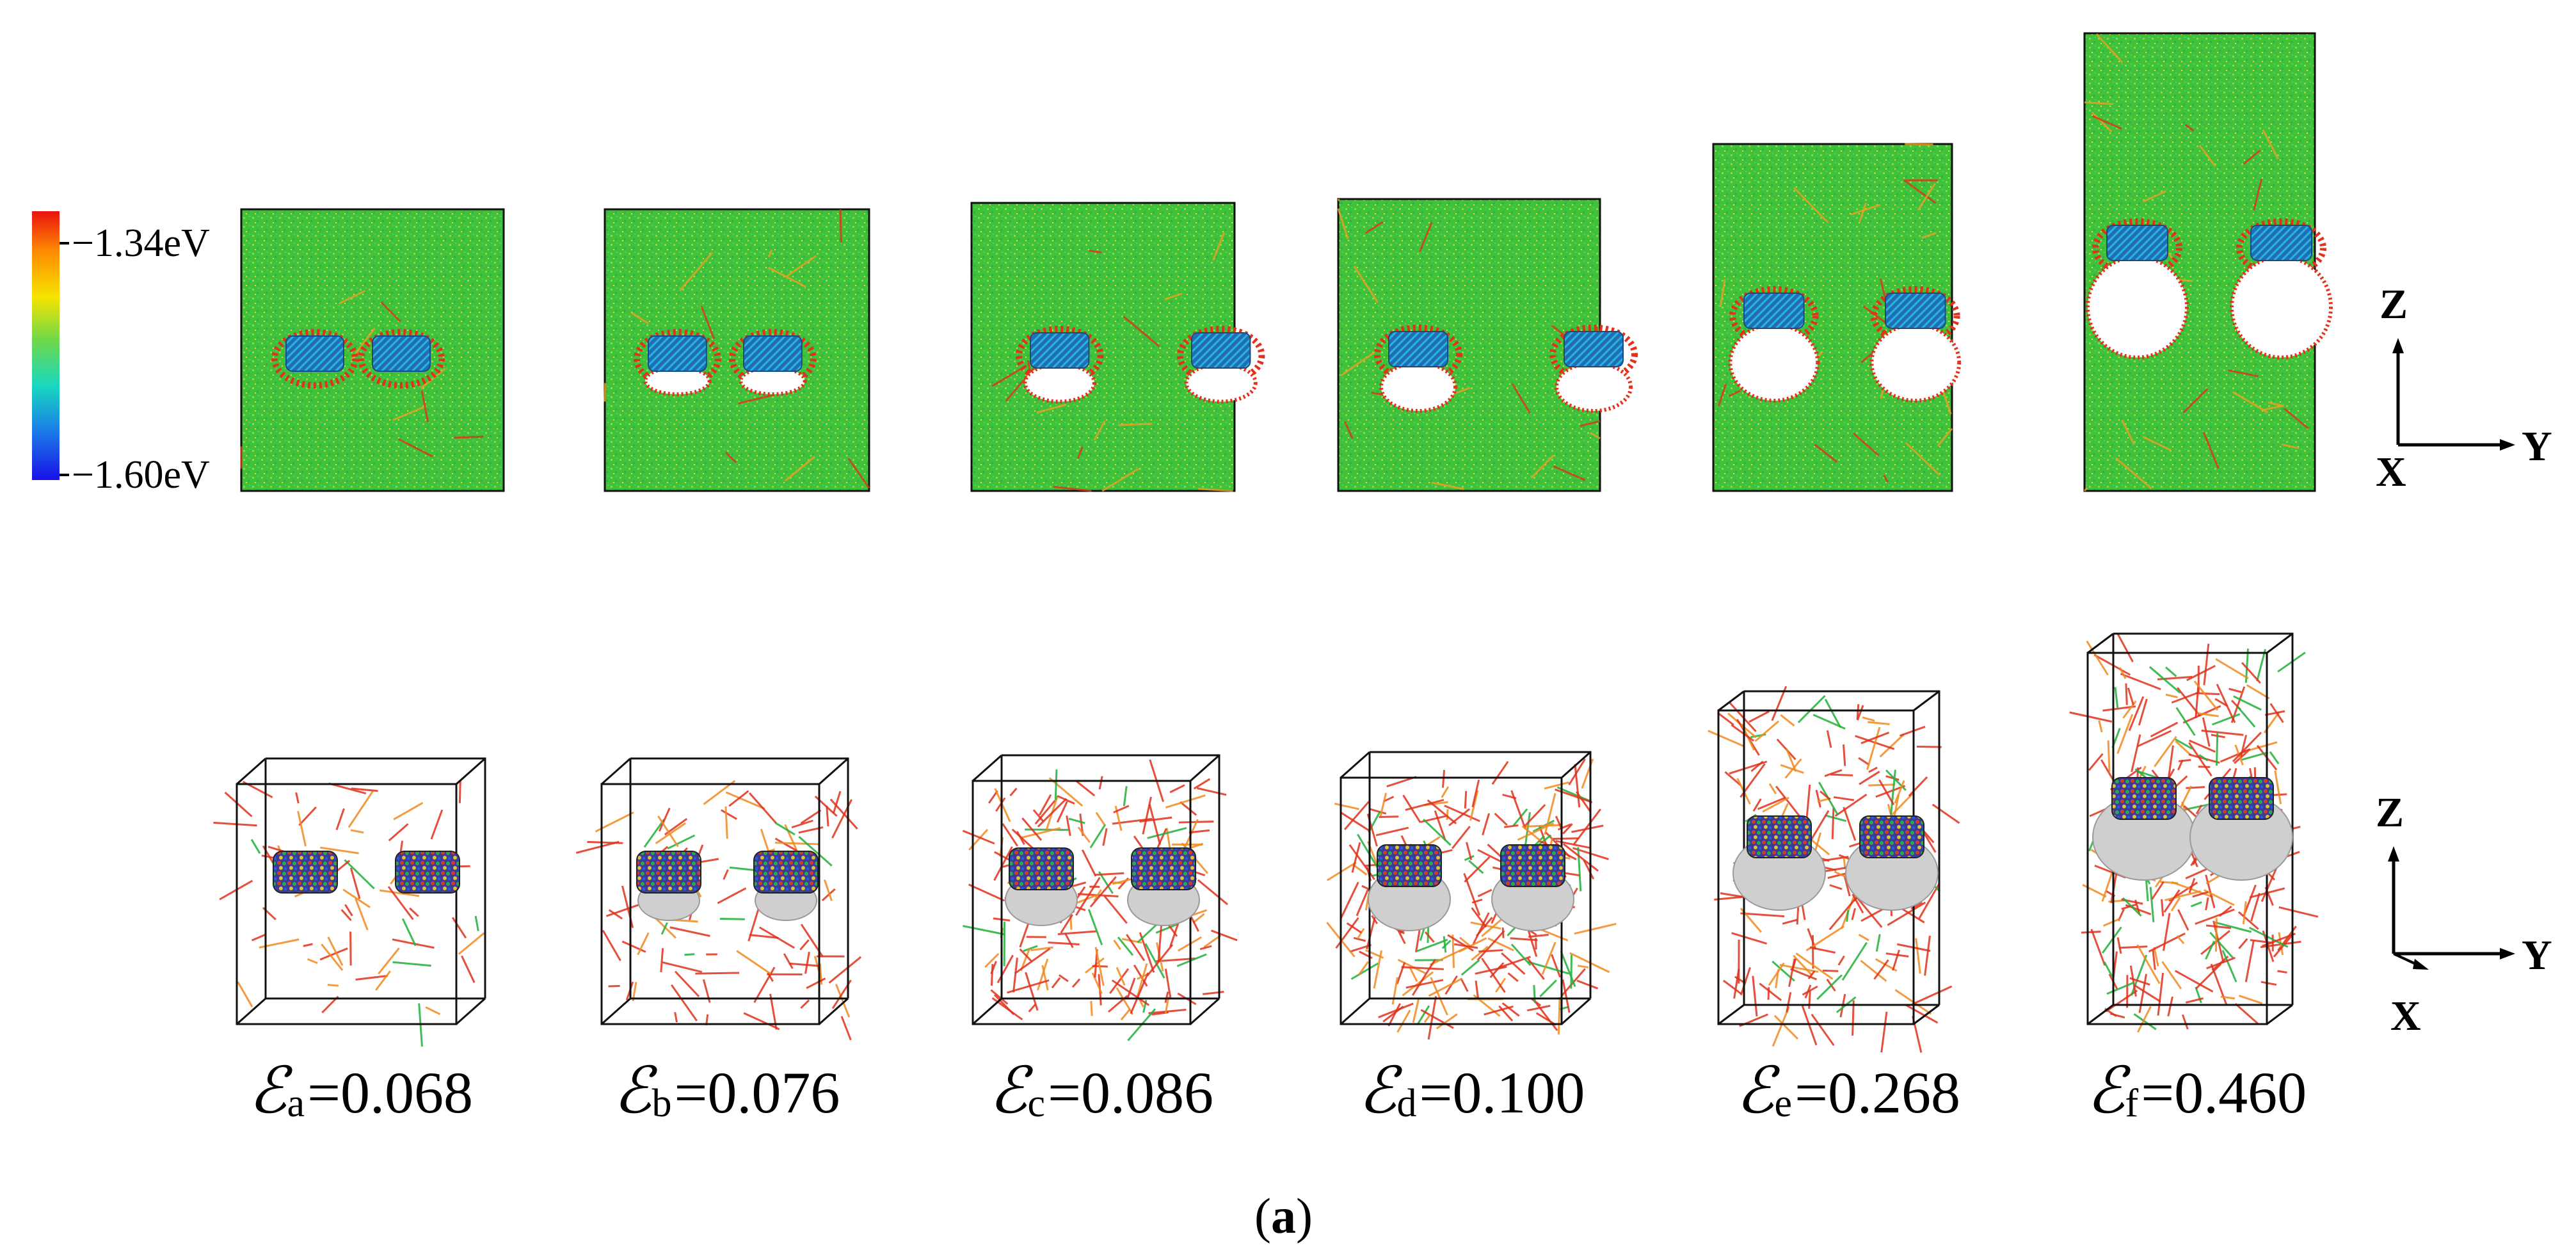  What do you see at coordinates (296, 1103) in the screenshot?
I see `strain-subscript: a` at bounding box center [296, 1103].